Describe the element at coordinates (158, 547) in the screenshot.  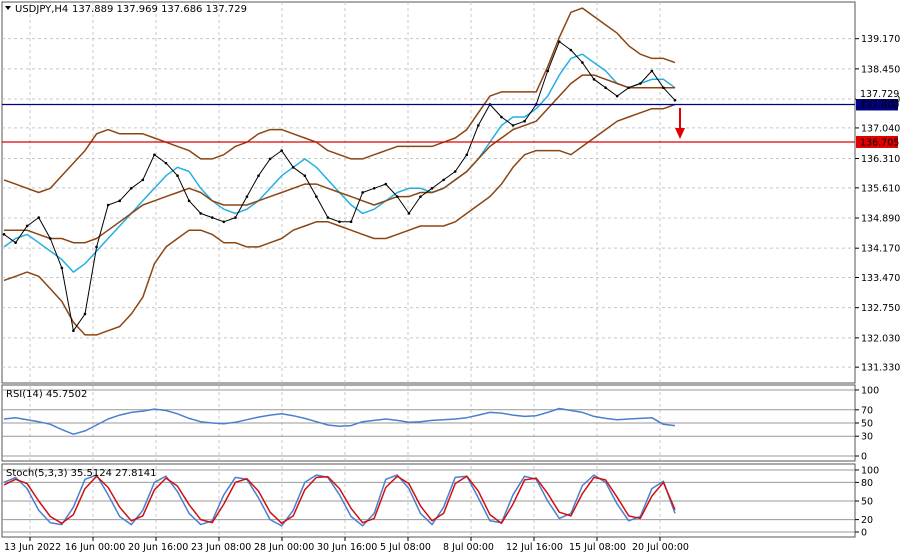
I see `x-tick-label: 20 Jun 16:00` at that location.